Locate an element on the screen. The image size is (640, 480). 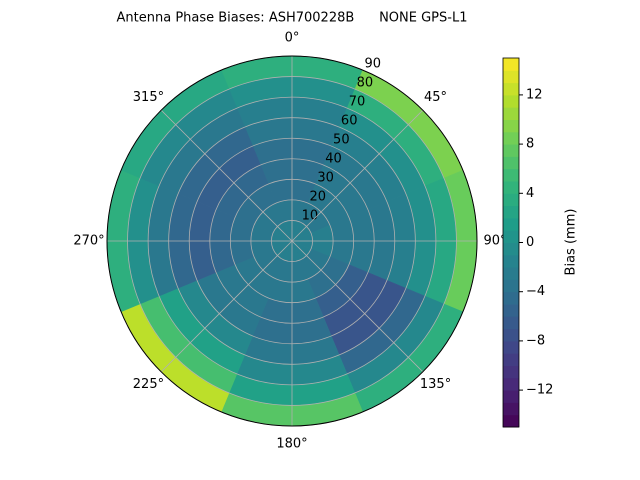
theta-tick-label: 135° is located at coordinates (435, 384).